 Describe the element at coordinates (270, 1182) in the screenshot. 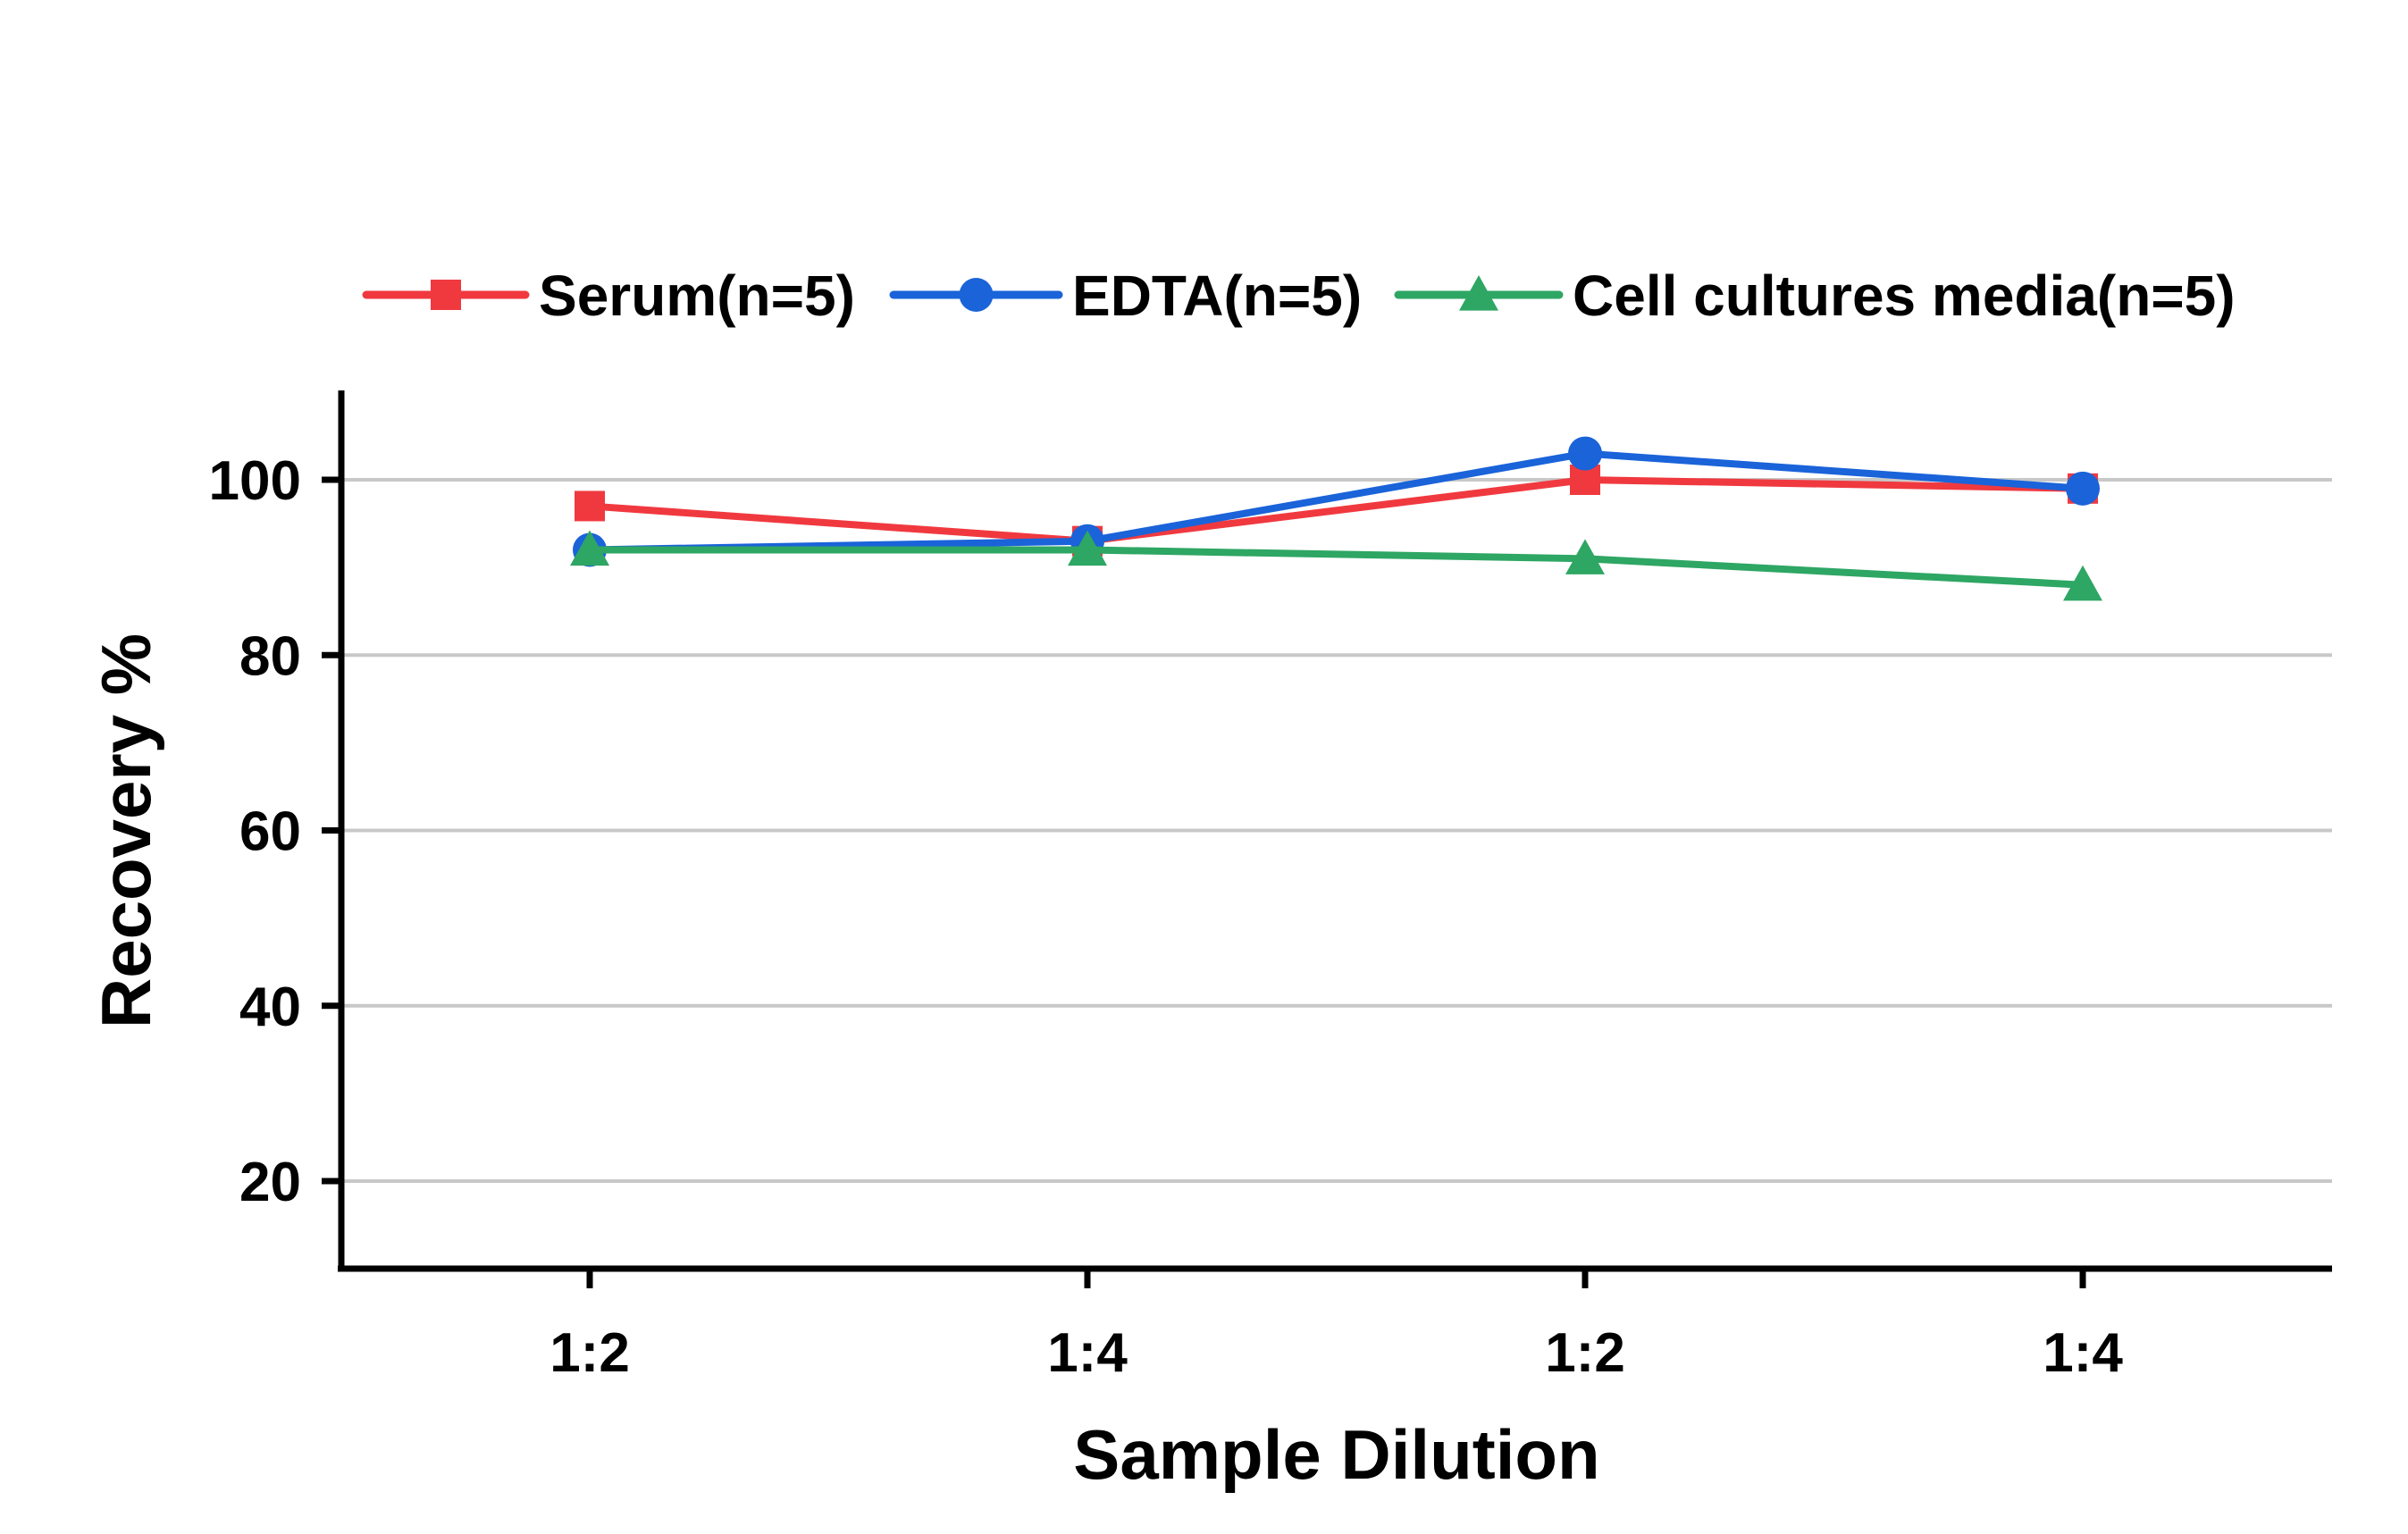

I see `y-tick-label: 20` at that location.